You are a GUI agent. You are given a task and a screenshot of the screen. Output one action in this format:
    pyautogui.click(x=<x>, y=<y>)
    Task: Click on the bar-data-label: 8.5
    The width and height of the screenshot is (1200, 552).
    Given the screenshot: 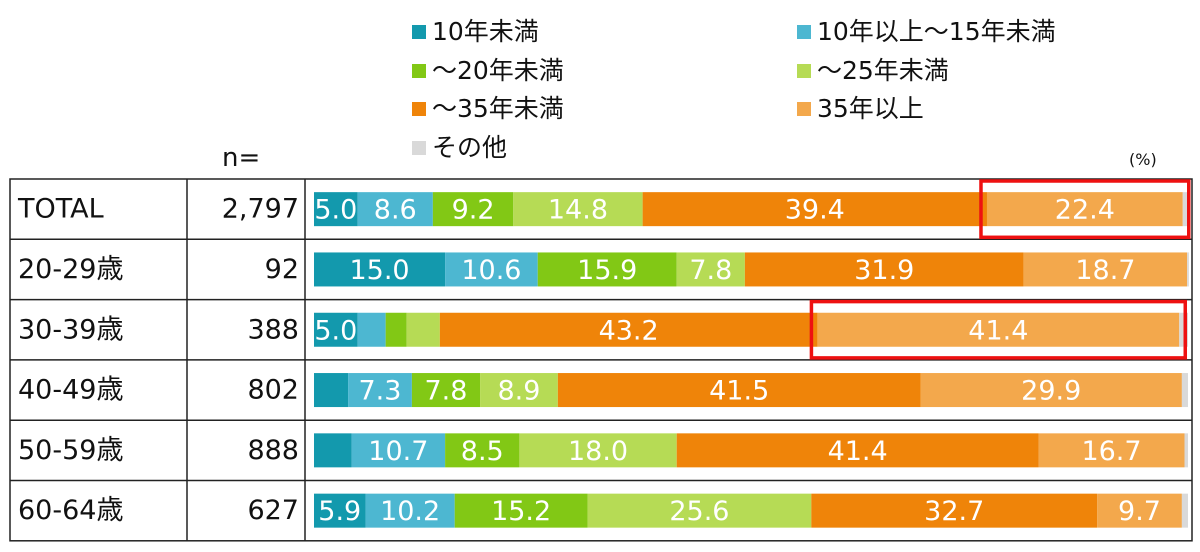 What is the action you would take?
    pyautogui.click(x=482, y=451)
    